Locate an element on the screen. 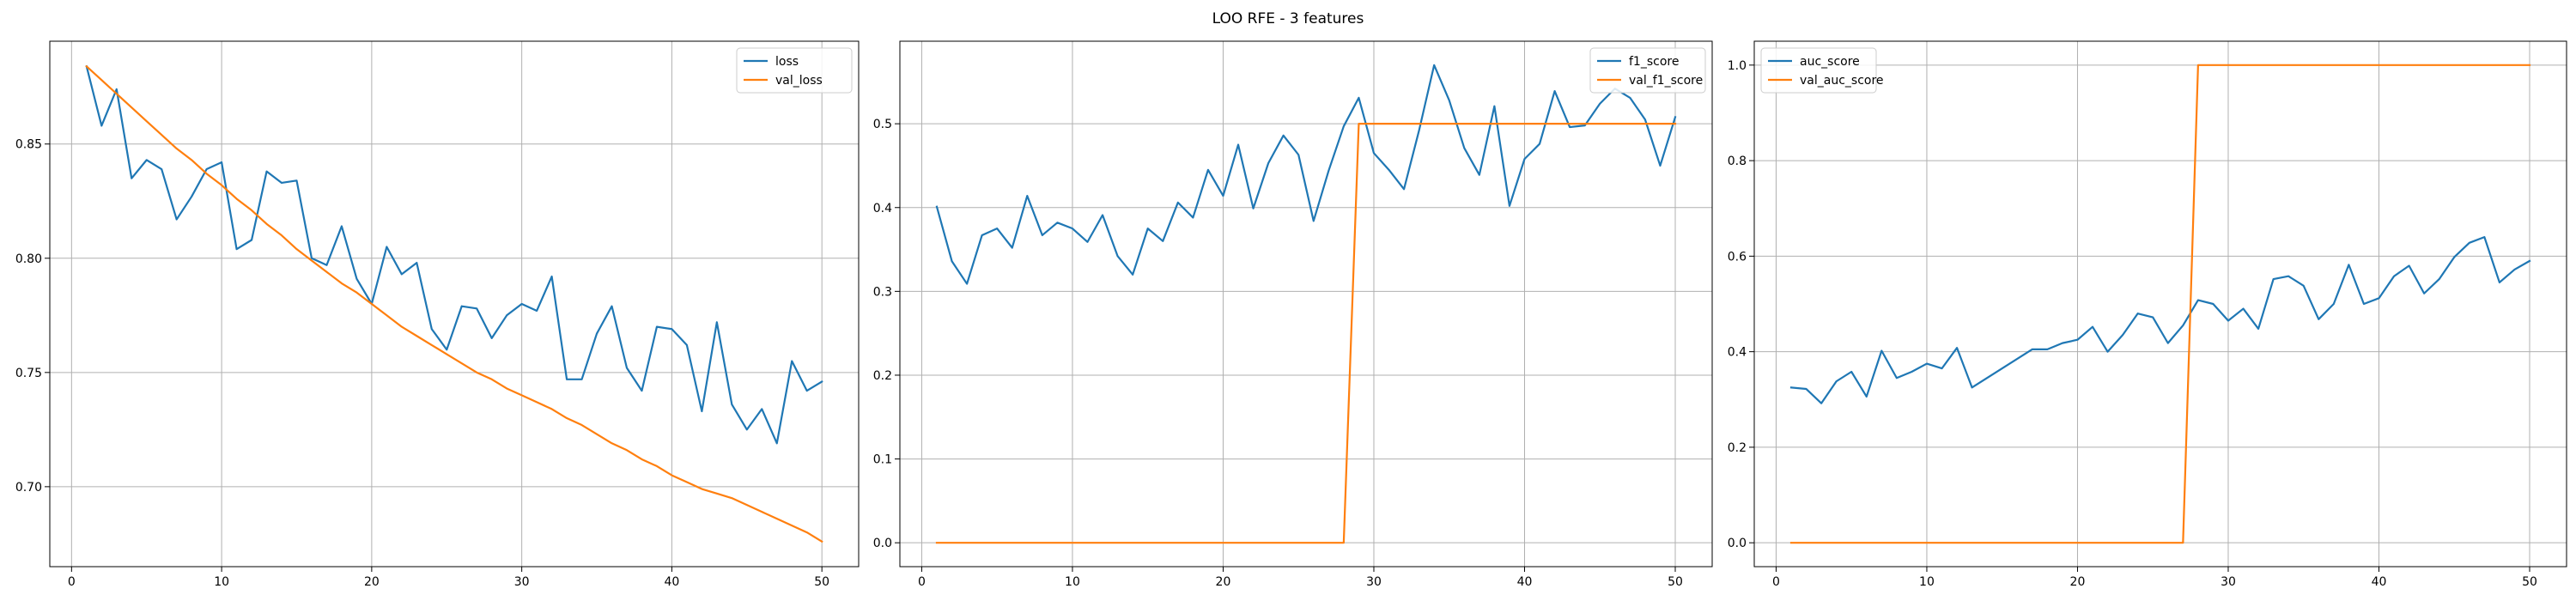  f1-score-x-tick-label: 40 is located at coordinates (1525, 582).